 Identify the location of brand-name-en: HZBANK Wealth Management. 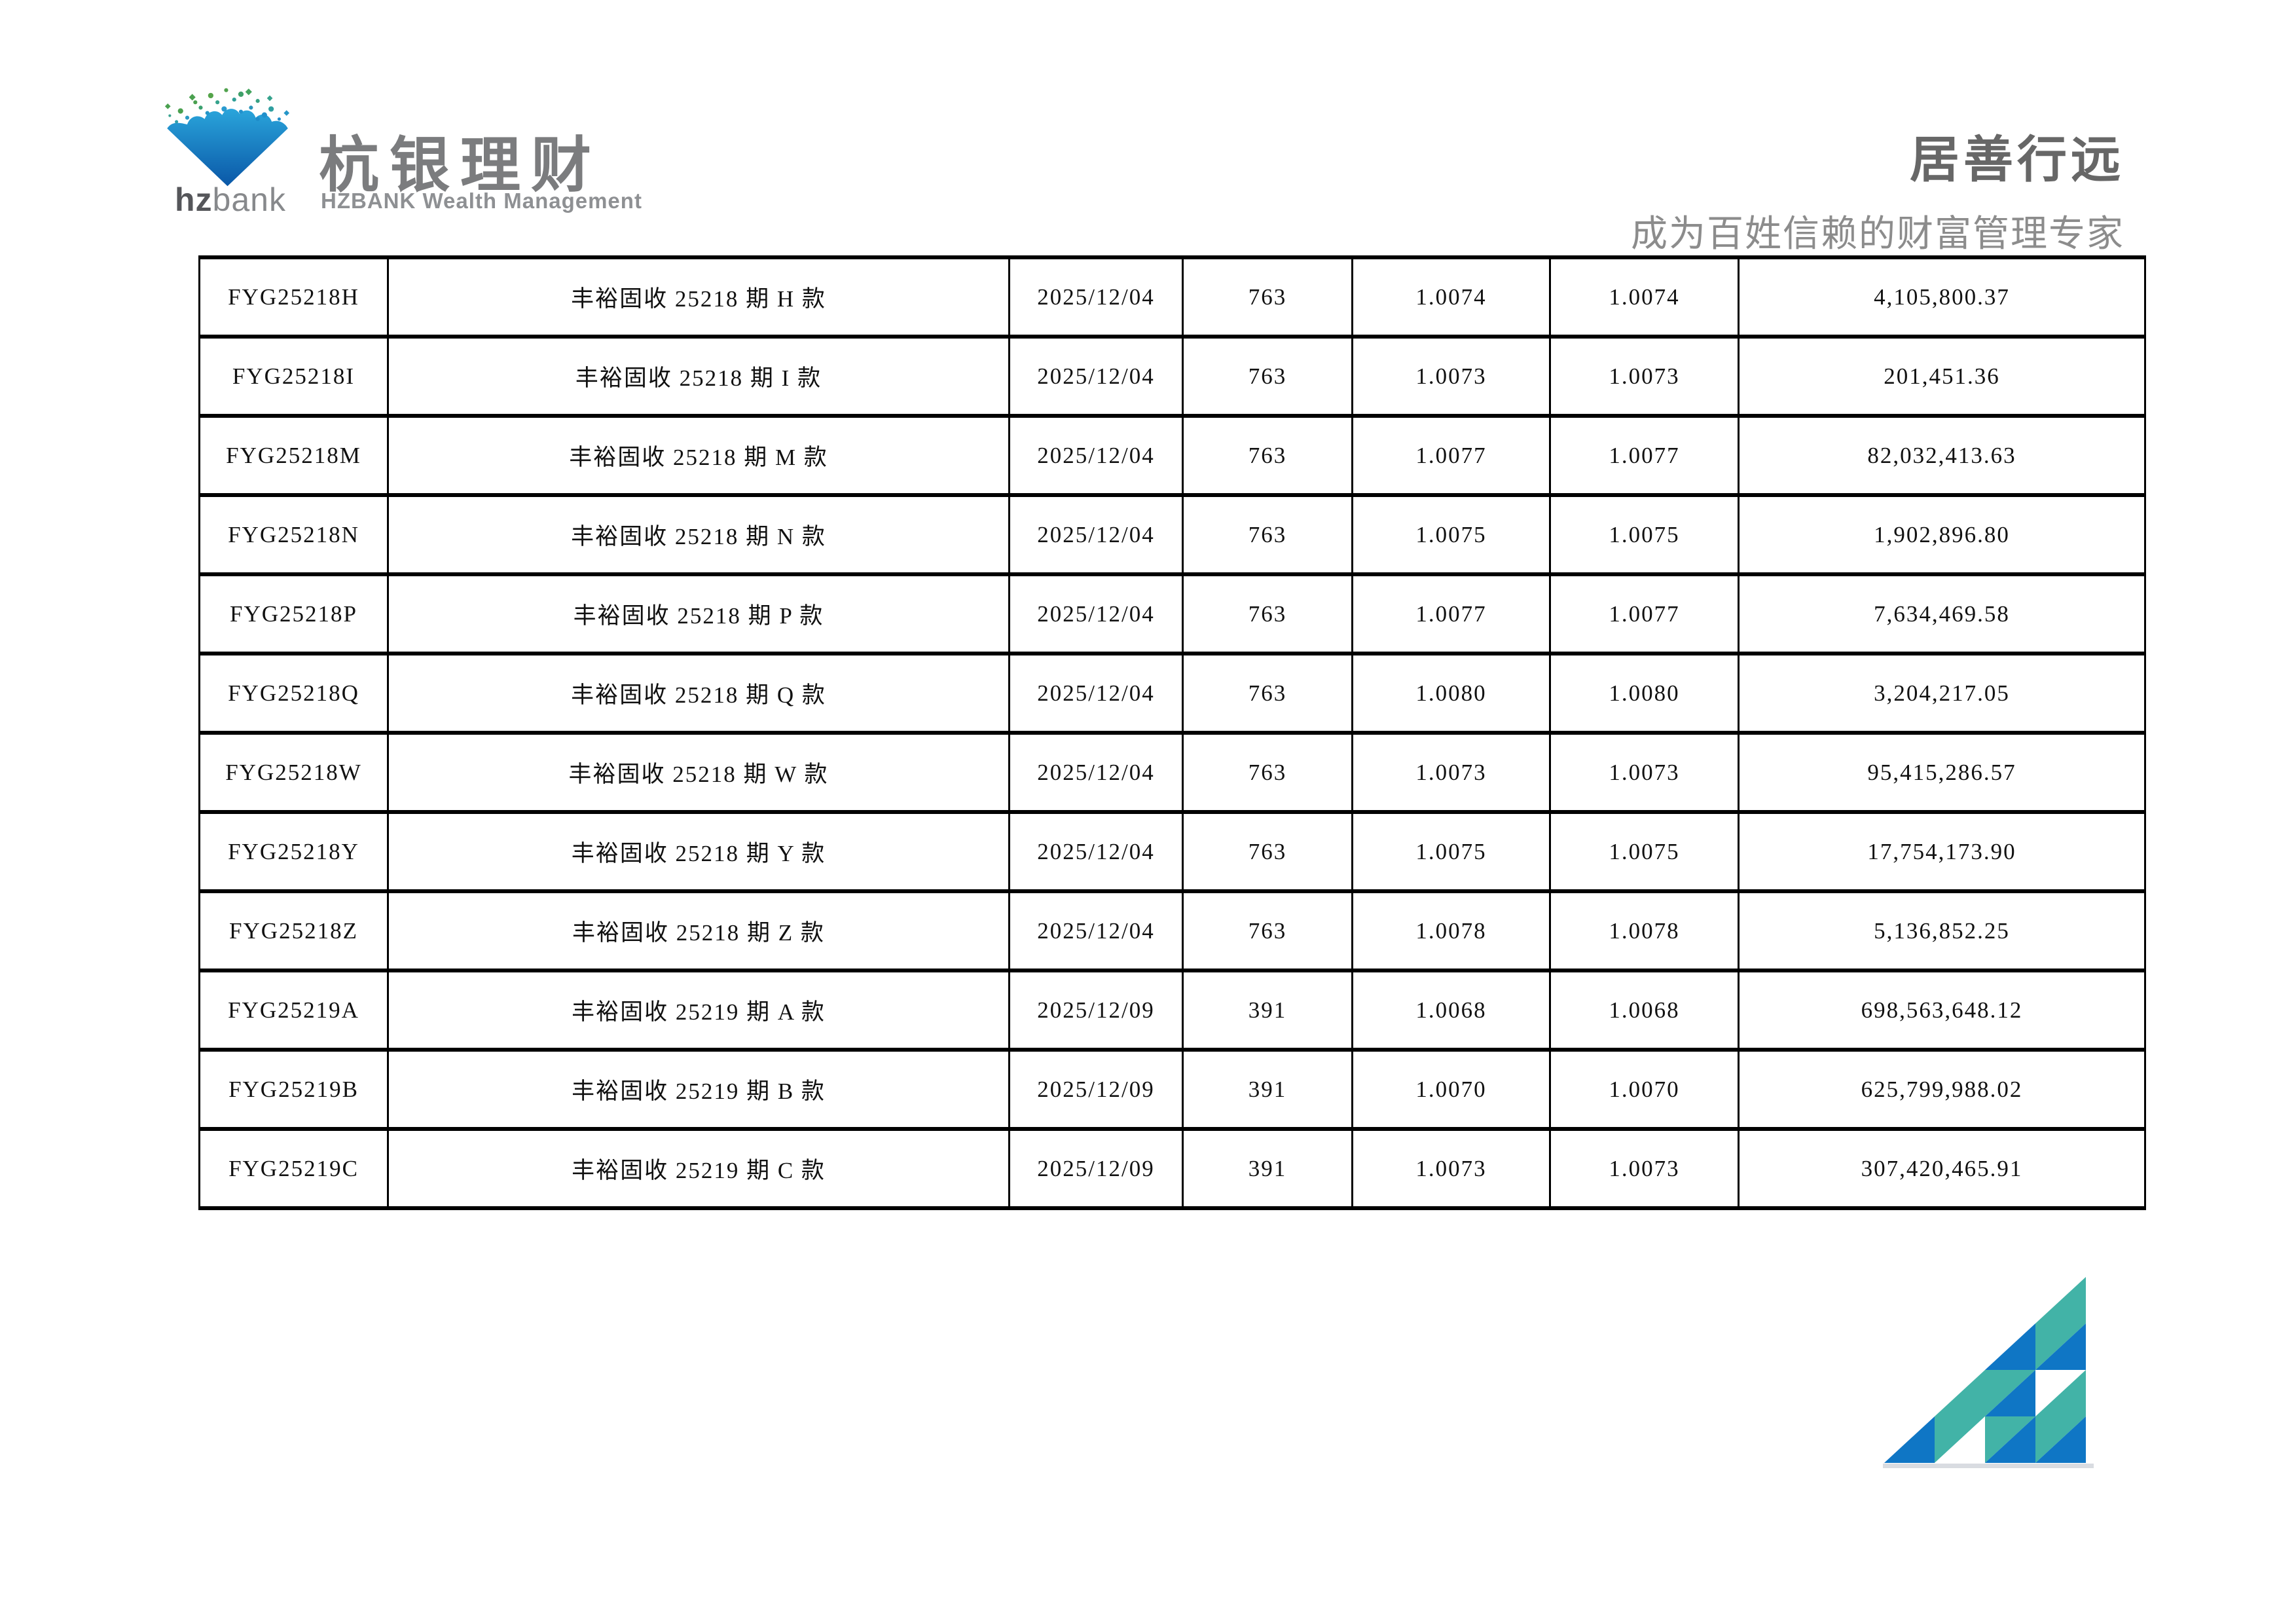
(481, 201).